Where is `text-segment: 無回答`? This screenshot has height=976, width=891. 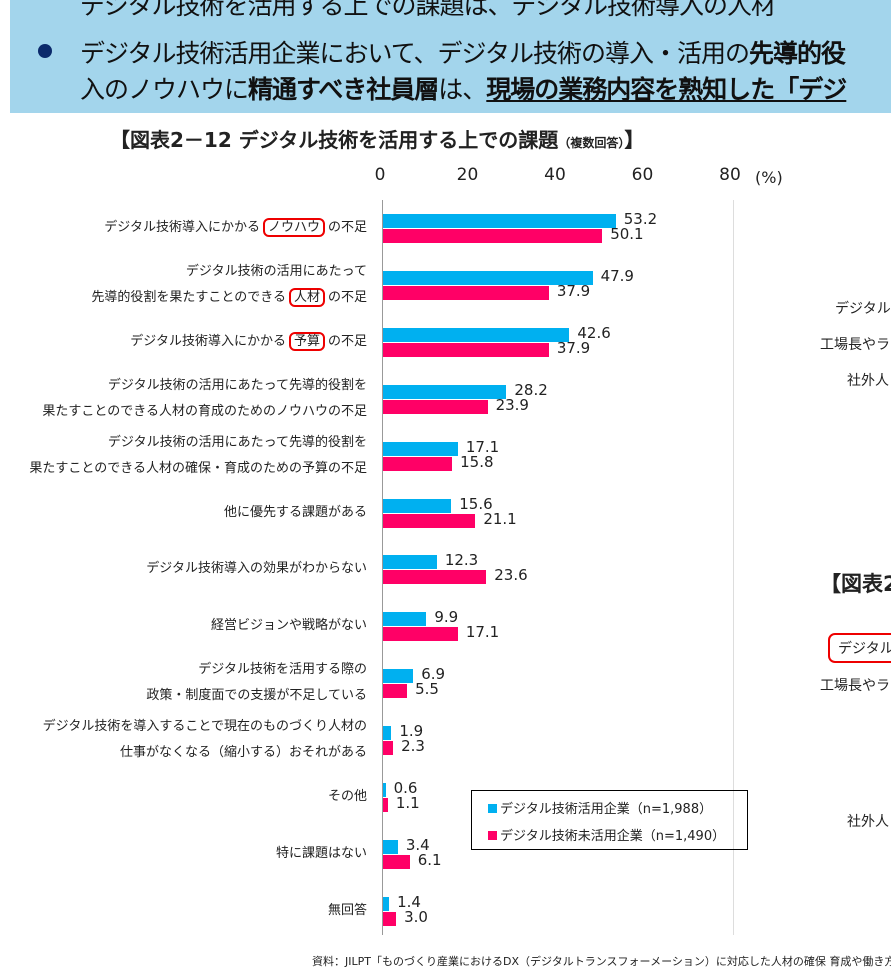 text-segment: 無回答 is located at coordinates (347, 910).